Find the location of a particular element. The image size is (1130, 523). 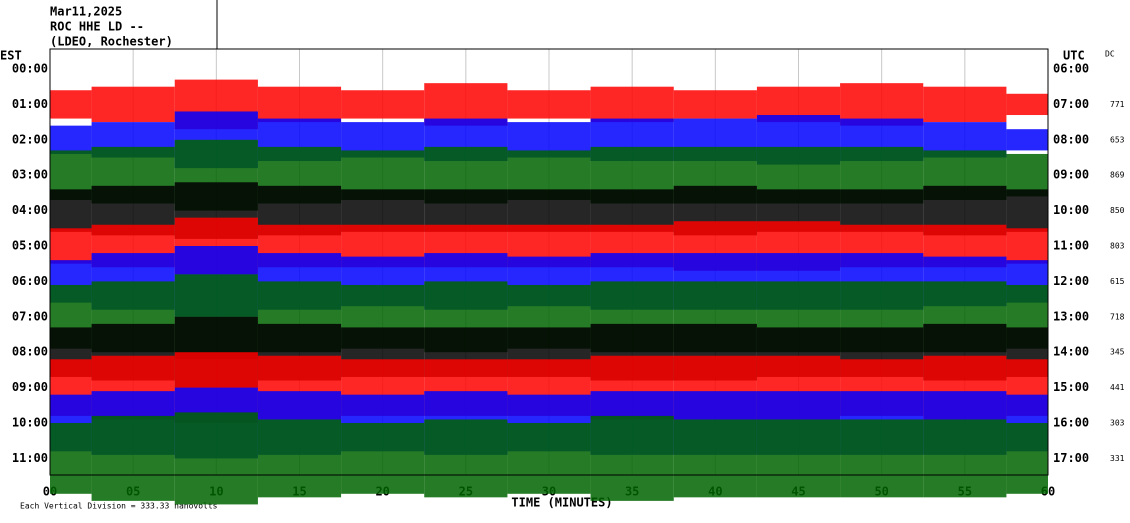

dc-value: 615 is located at coordinates (1117, 281).